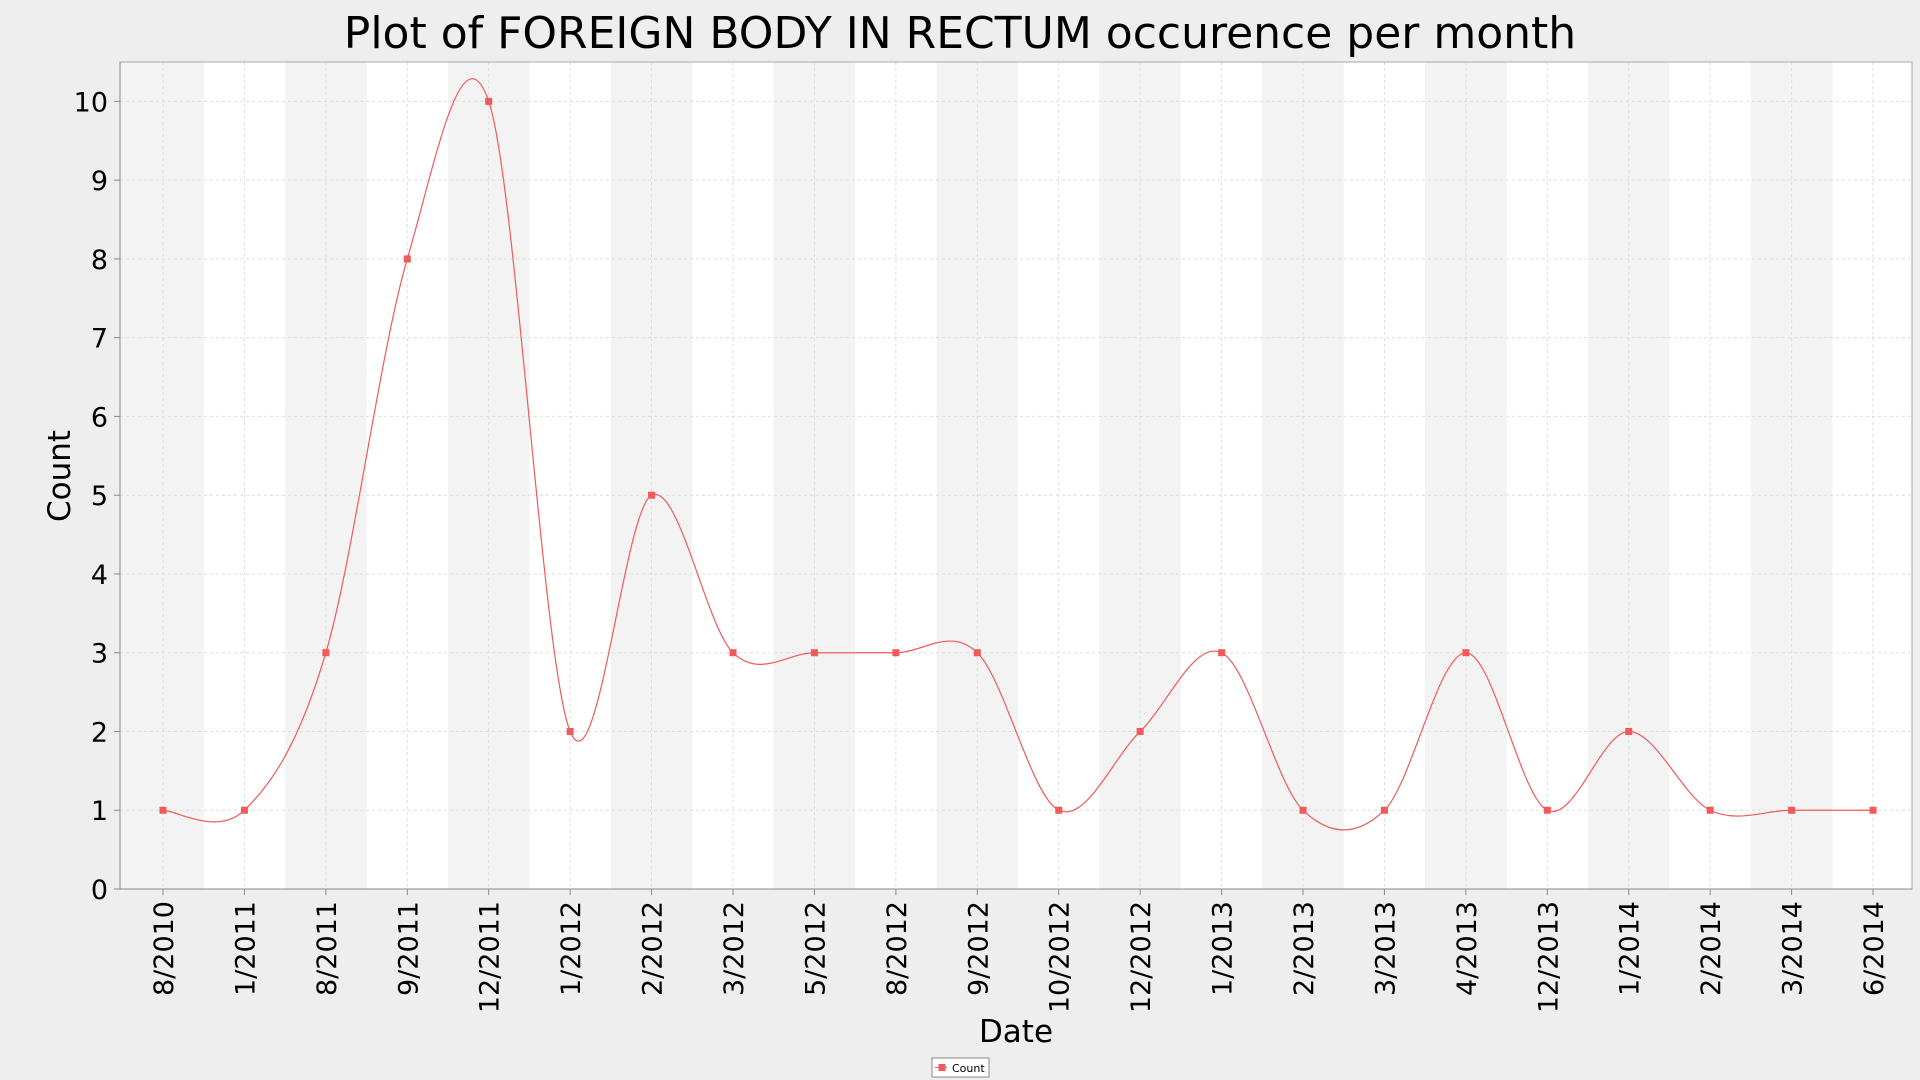  I want to click on x-axis-label: Date, so click(1016, 1032).